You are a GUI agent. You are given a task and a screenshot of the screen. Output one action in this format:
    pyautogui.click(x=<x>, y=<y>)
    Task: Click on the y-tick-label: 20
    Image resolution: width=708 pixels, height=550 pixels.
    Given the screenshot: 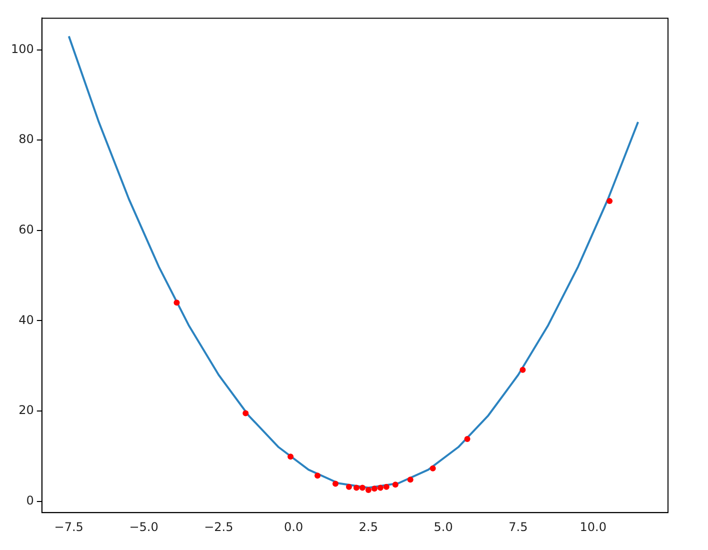 What is the action you would take?
    pyautogui.click(x=26, y=410)
    